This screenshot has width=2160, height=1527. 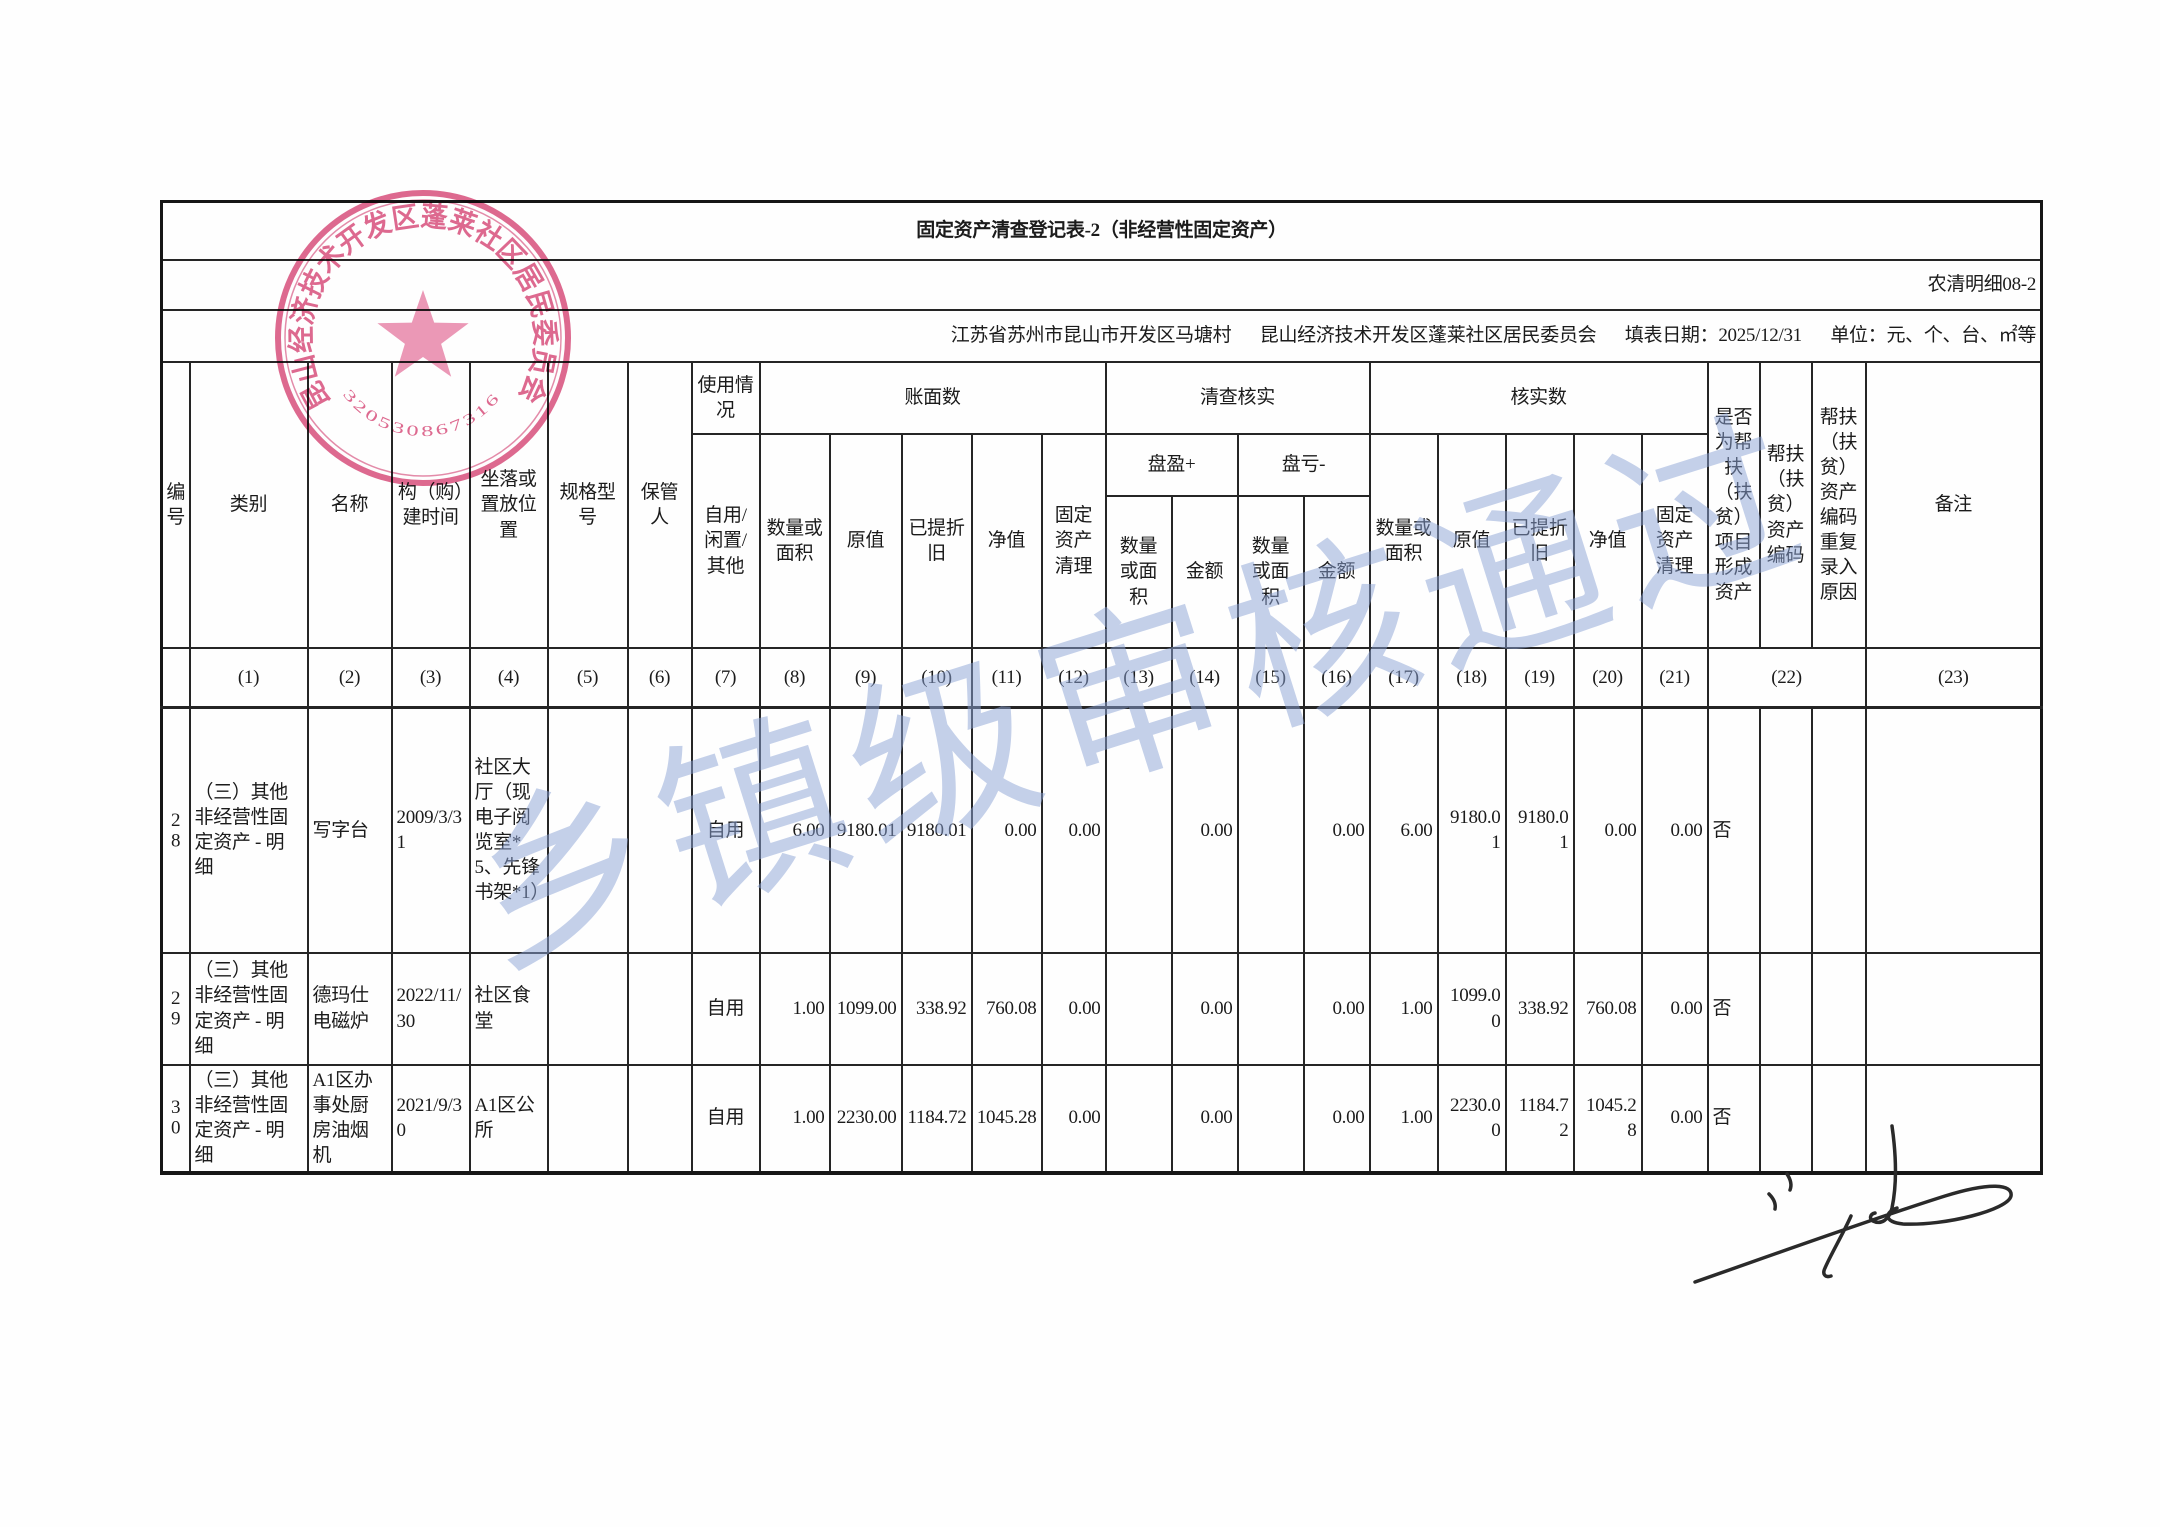 I want to click on col-number: (4), so click(x=508, y=678).